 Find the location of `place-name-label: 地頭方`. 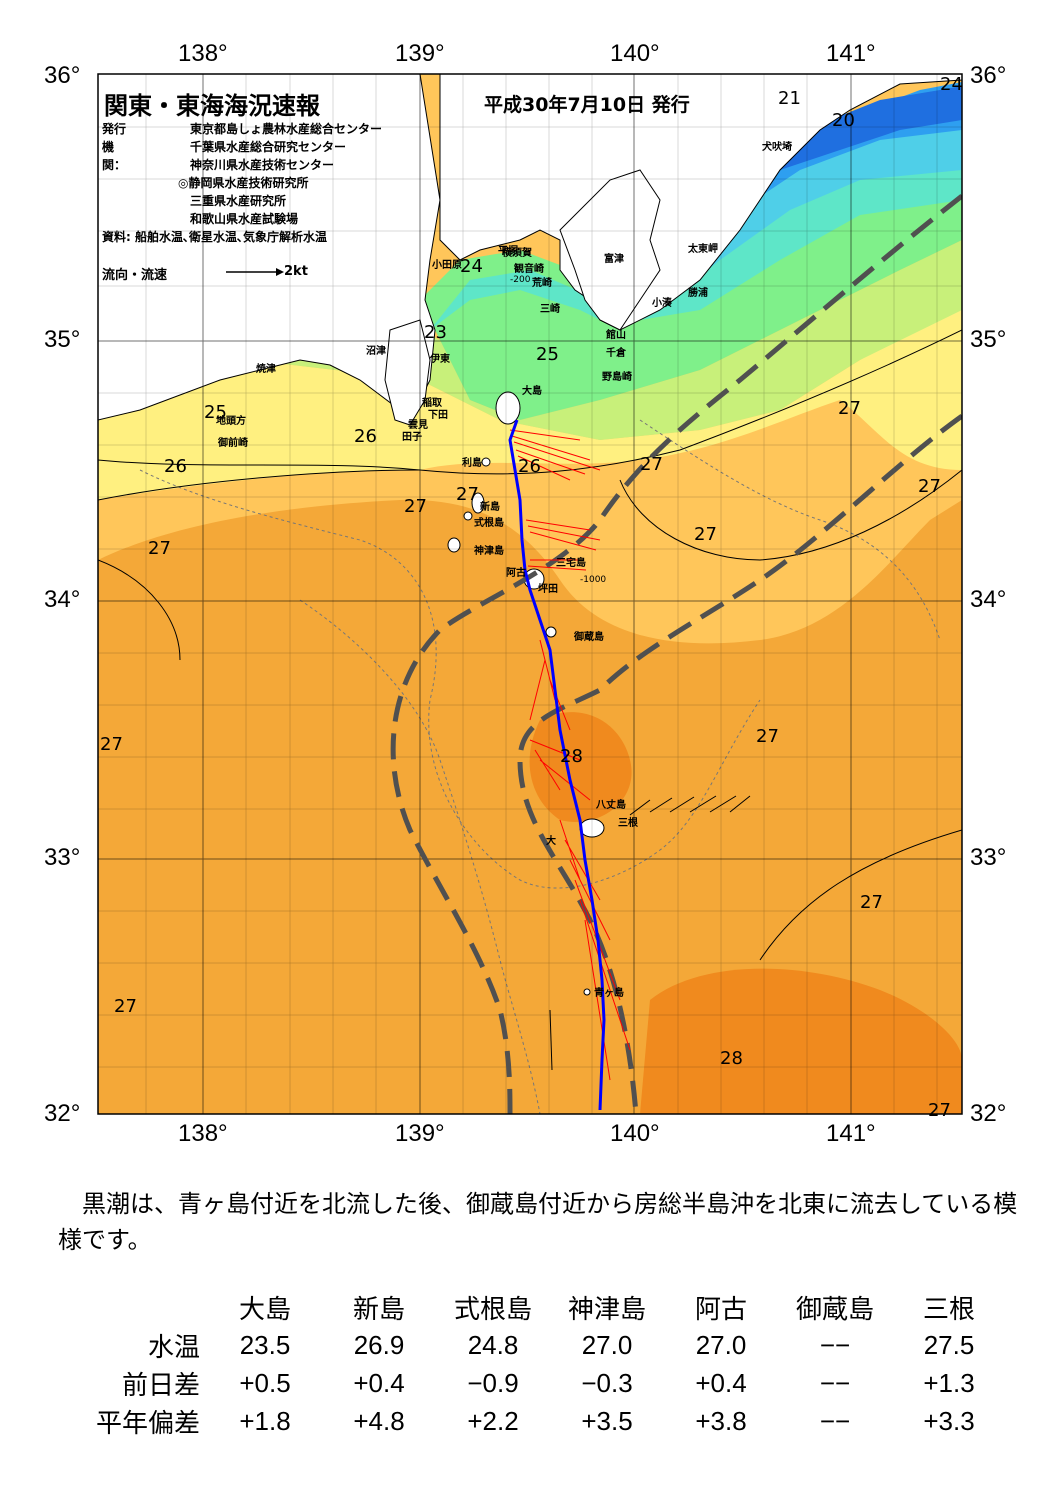

place-name-label: 地頭方 is located at coordinates (231, 420).